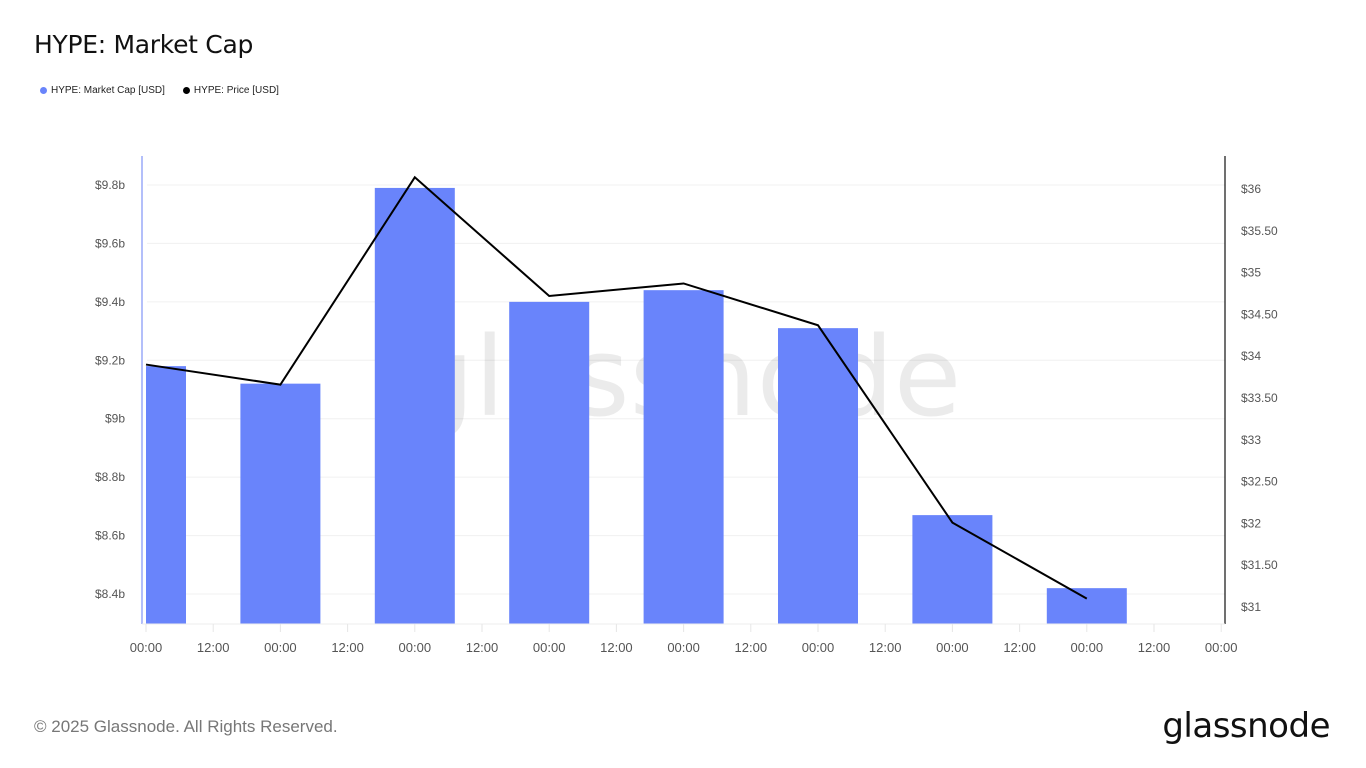 Image resolution: width=1366 pixels, height=768 pixels. What do you see at coordinates (110, 594) in the screenshot?
I see `left-axis-tick: $8.4b` at bounding box center [110, 594].